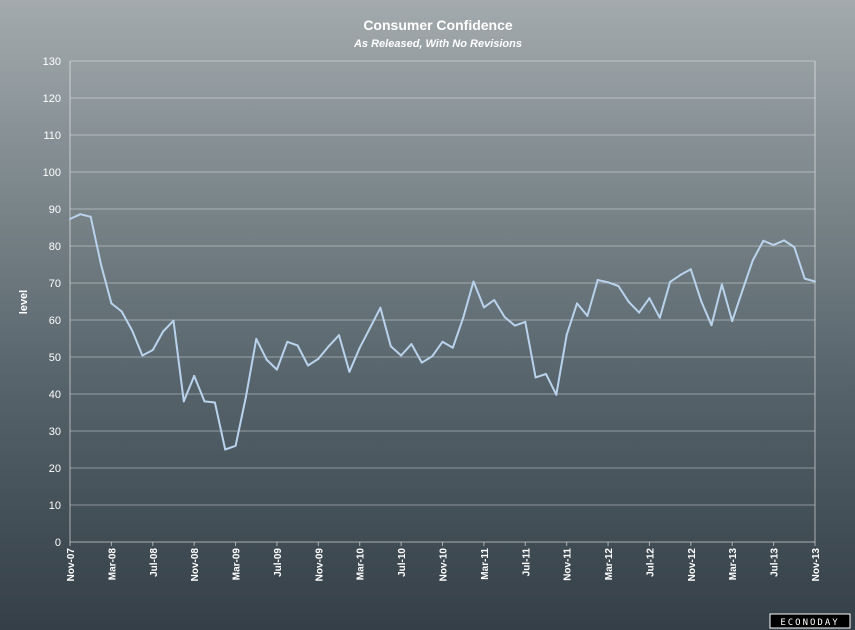 This screenshot has width=855, height=630. What do you see at coordinates (55, 284) in the screenshot?
I see `y-tick-label: 70` at bounding box center [55, 284].